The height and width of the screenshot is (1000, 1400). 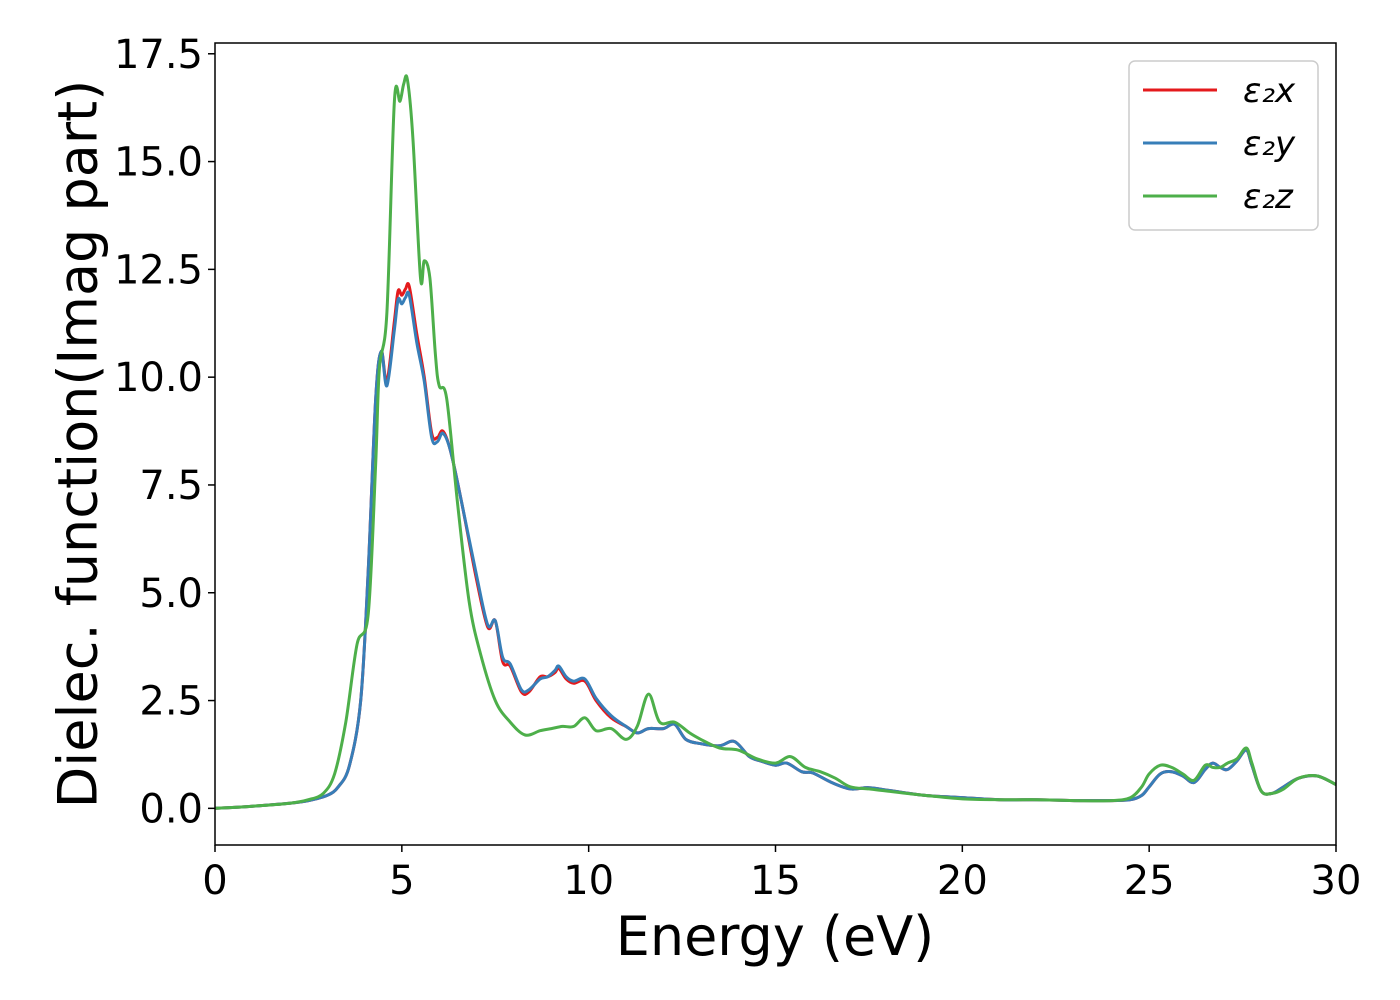 I want to click on x-axis-ticks: 0 5 10 15 20 25 30, so click(x=781, y=874).